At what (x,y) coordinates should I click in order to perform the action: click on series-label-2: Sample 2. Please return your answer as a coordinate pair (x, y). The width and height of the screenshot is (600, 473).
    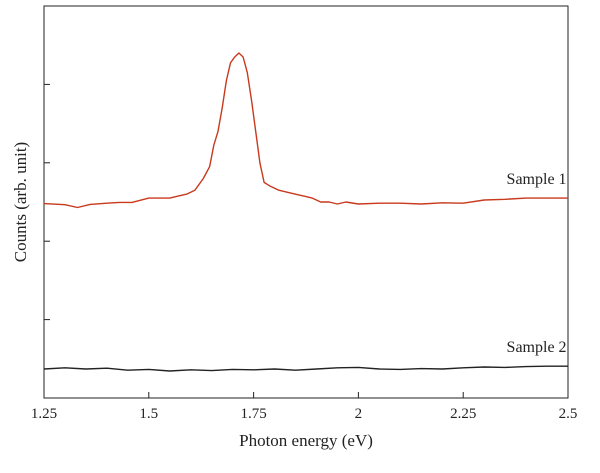
    Looking at the image, I should click on (537, 347).